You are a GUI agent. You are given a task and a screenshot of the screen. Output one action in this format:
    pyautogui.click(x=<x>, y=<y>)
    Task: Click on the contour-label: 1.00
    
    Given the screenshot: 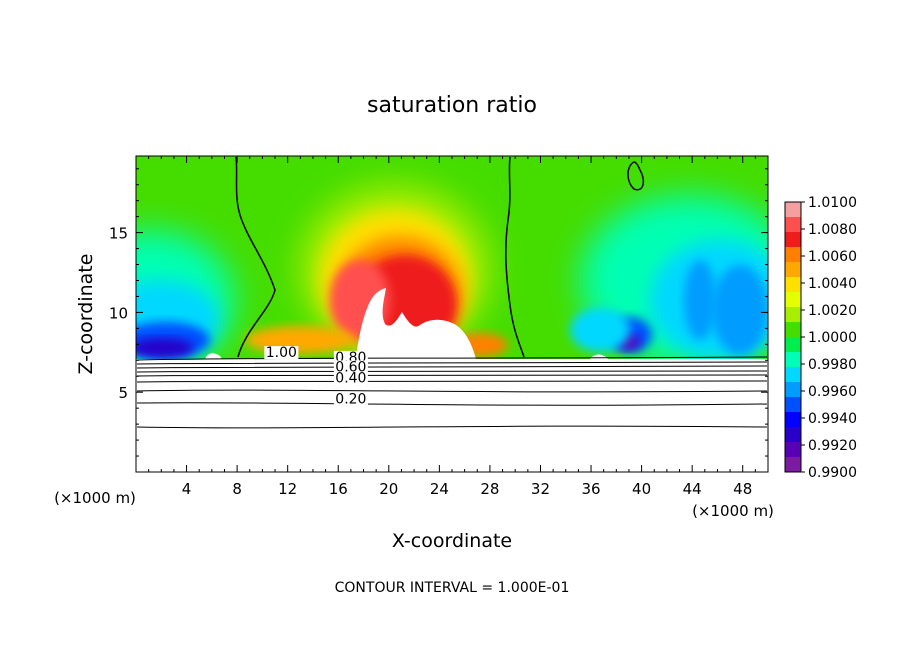 What is the action you would take?
    pyautogui.click(x=281, y=353)
    